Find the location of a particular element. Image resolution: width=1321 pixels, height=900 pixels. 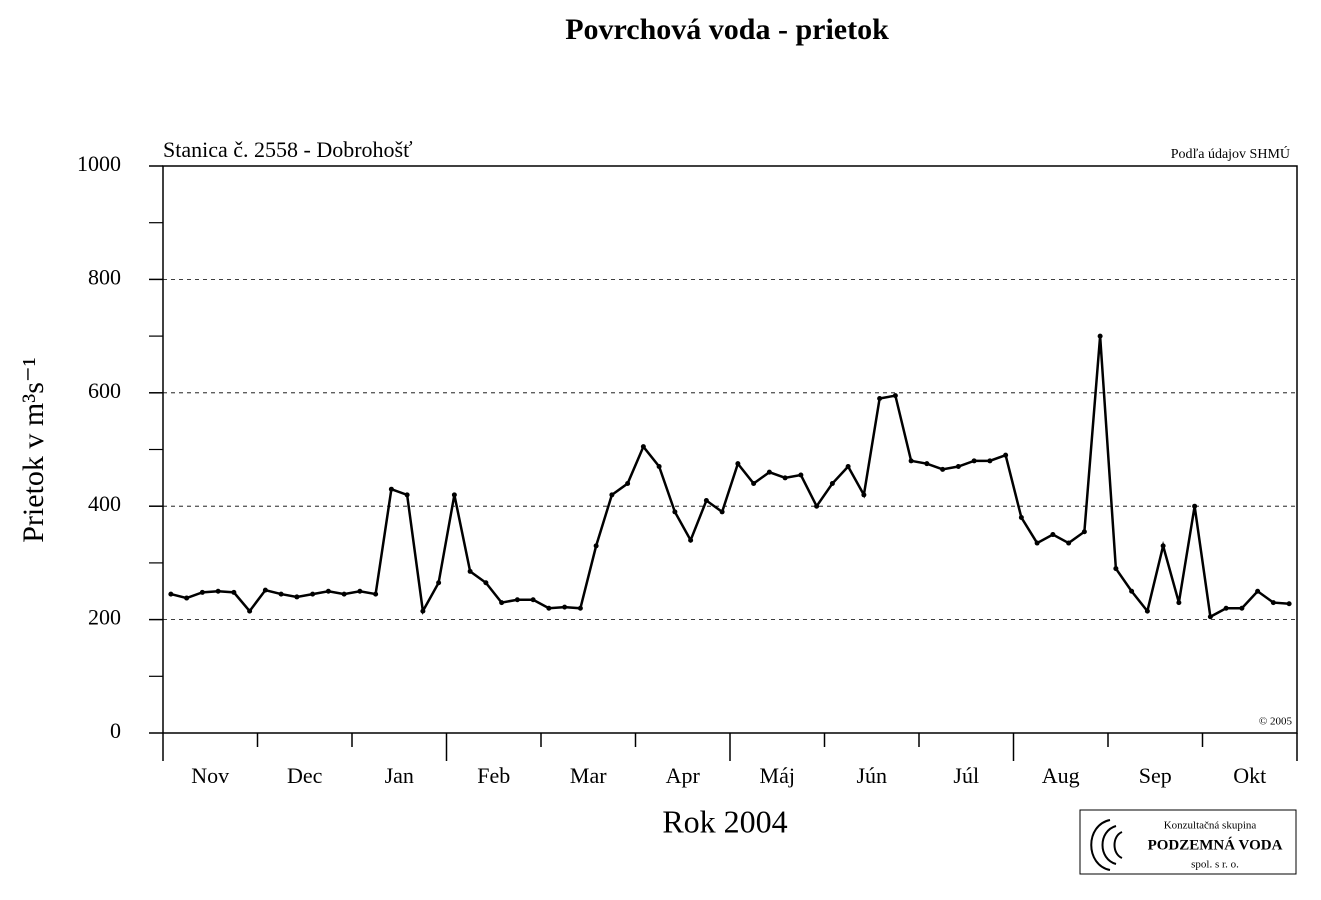

x-tick-label: Júl is located at coordinates (966, 775).